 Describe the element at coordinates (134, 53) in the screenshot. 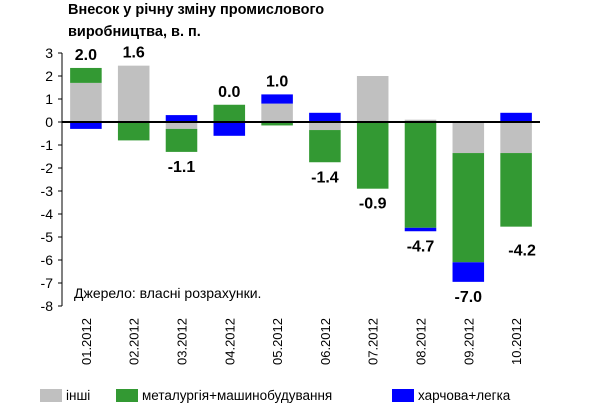

I see `data-label-total: 1.6` at that location.